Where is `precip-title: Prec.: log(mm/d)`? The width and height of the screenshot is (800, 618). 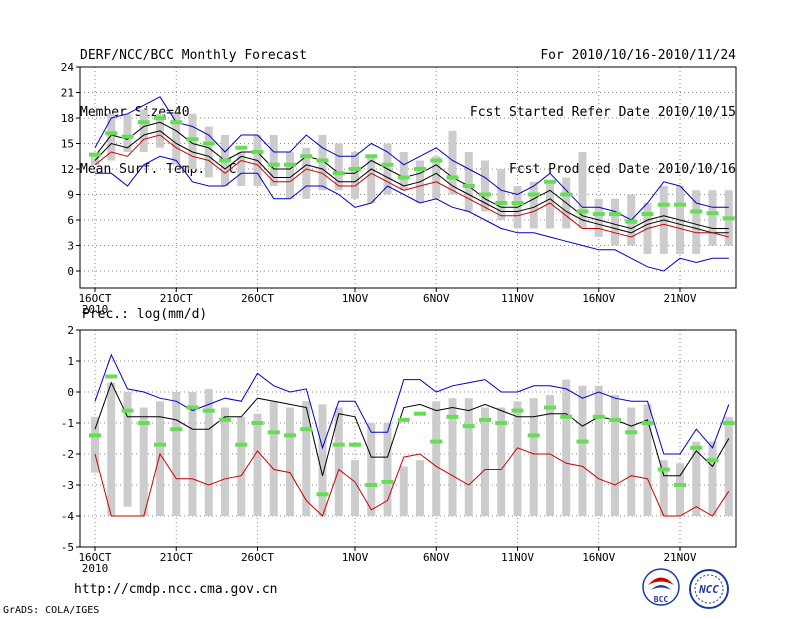 precip-title: Prec.: log(mm/d) is located at coordinates (145, 314).